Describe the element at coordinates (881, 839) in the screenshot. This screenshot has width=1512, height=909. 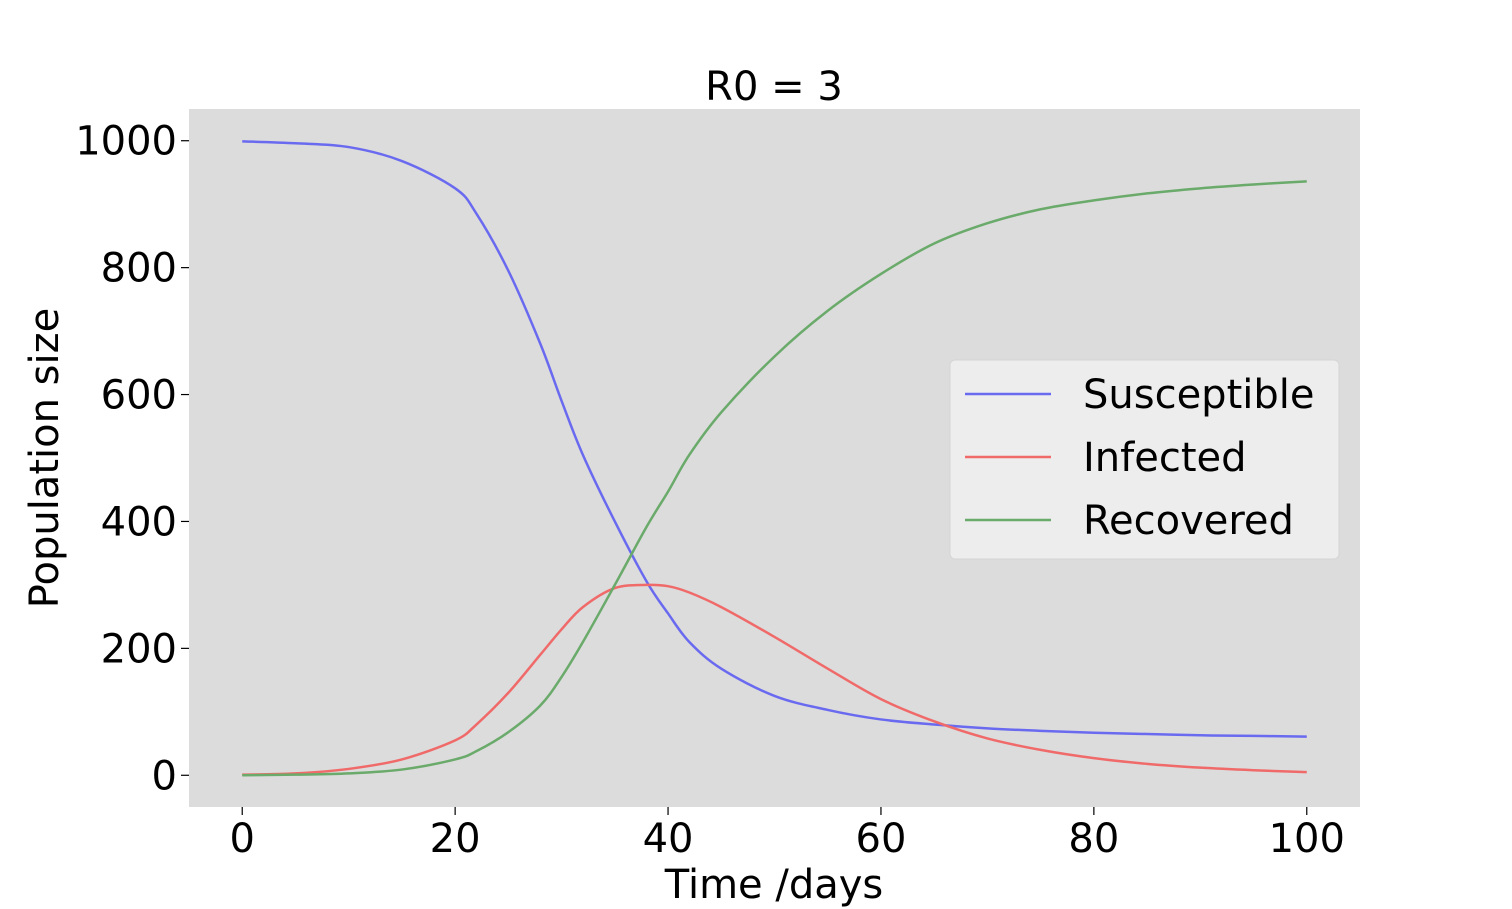
I see `x-tick-label: 60` at that location.